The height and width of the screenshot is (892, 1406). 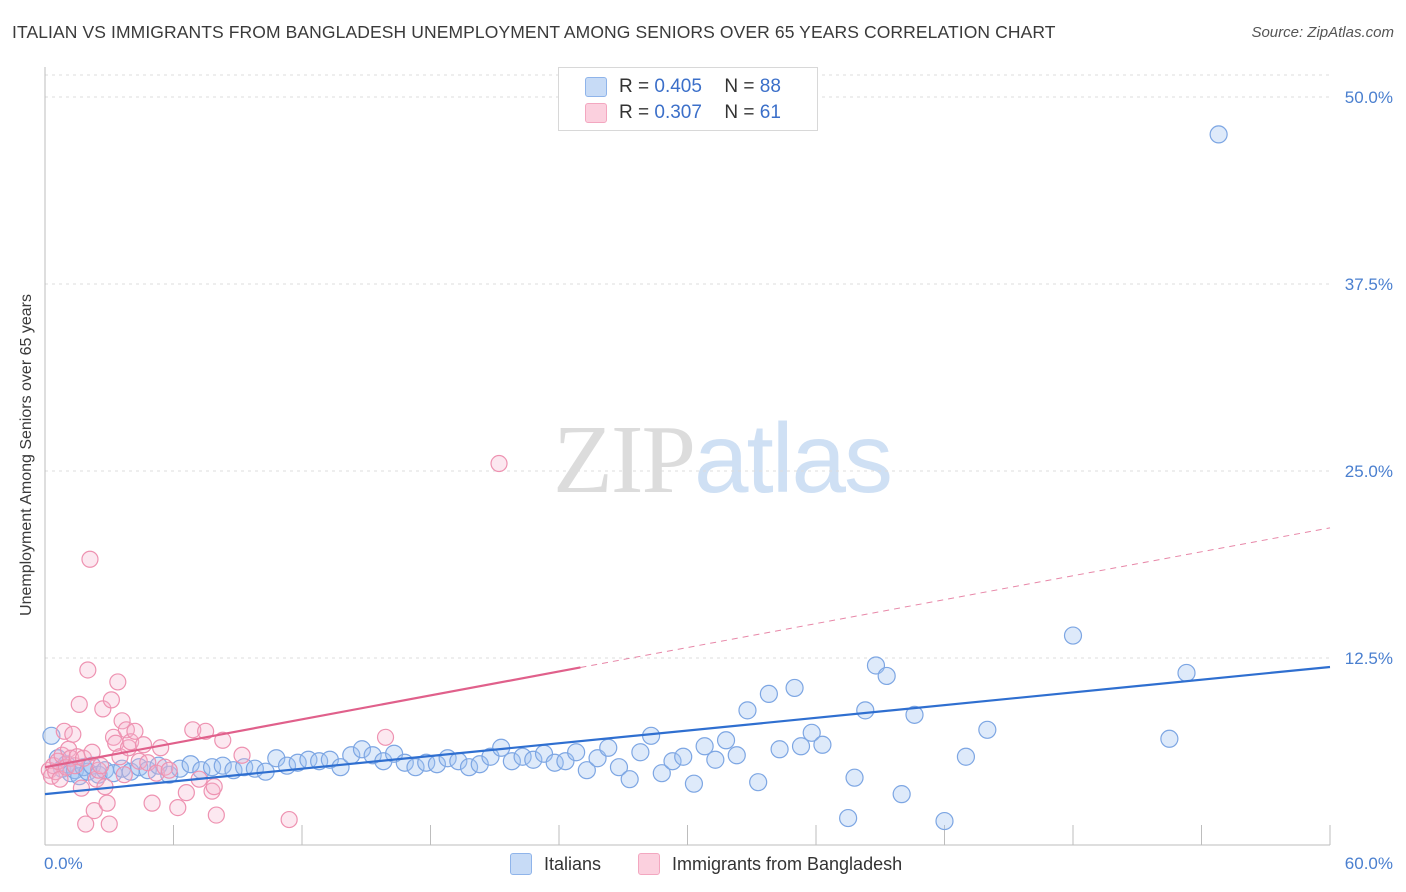 What do you see at coordinates (1369, 284) in the screenshot?
I see `y-tick-label: 37.5%` at bounding box center [1369, 284].